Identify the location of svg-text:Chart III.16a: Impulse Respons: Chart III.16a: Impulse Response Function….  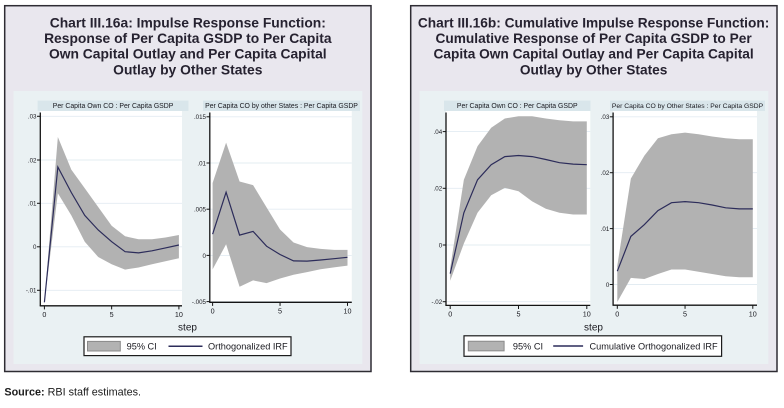
(188, 22).